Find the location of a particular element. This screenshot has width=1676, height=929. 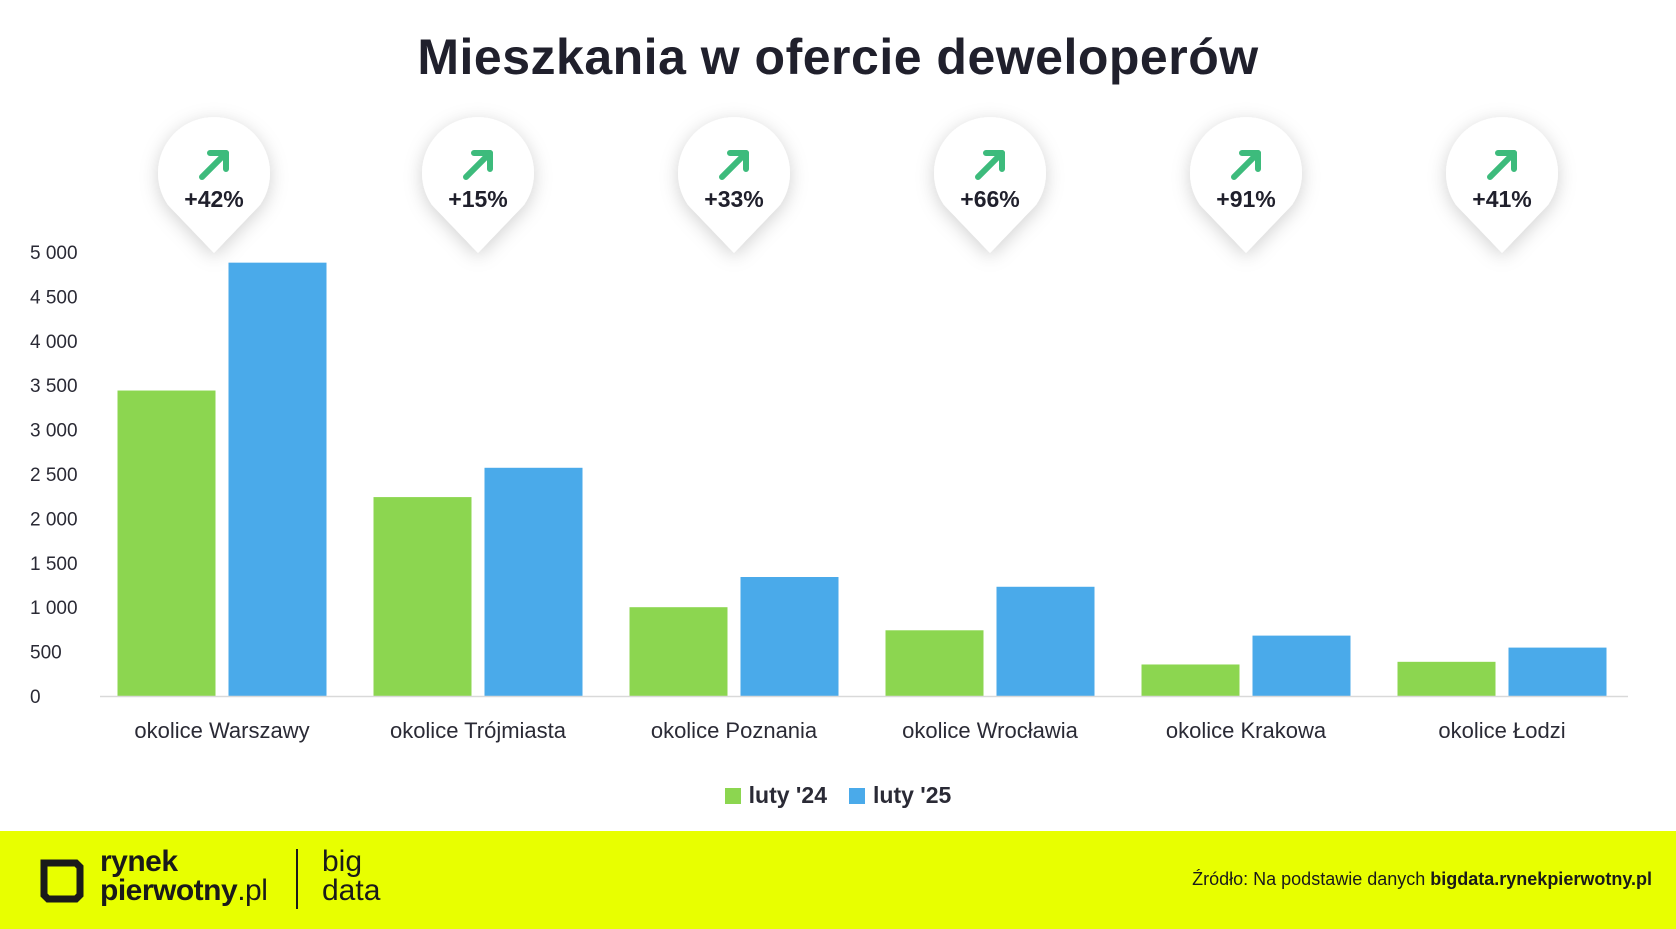

legend-label-2025: luty '25 is located at coordinates (912, 795).